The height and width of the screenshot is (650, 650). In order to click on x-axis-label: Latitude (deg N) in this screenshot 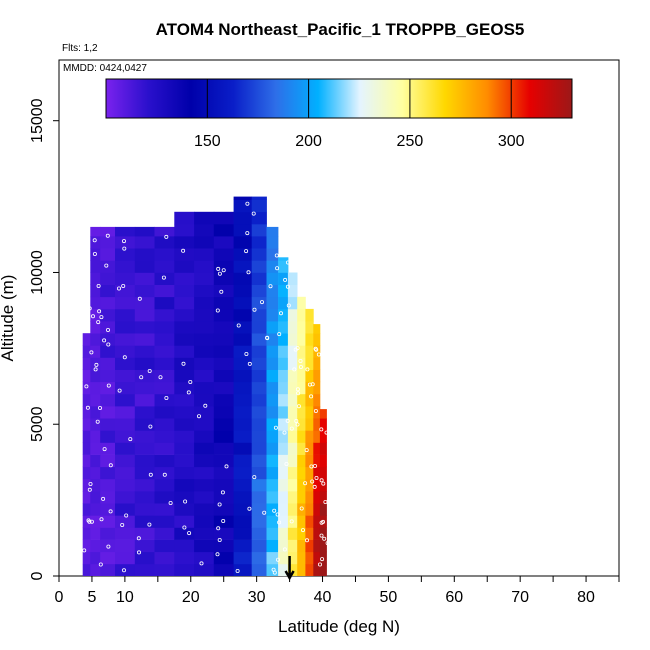, I will do `click(339, 626)`.